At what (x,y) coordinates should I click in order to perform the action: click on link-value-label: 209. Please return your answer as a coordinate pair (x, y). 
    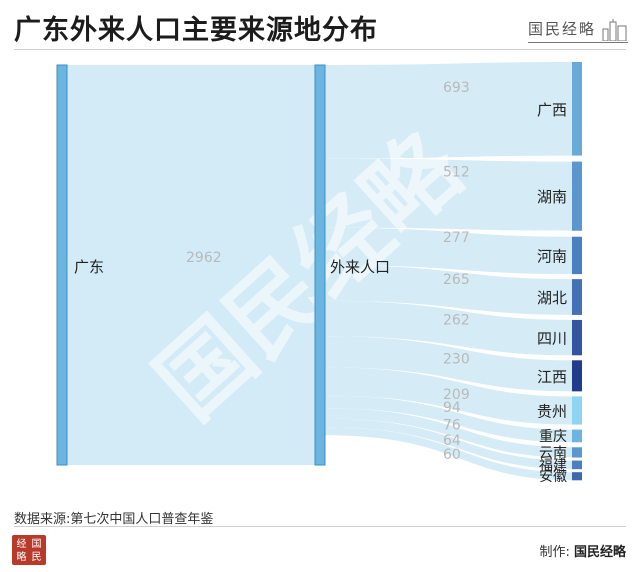
    Looking at the image, I should click on (456, 395).